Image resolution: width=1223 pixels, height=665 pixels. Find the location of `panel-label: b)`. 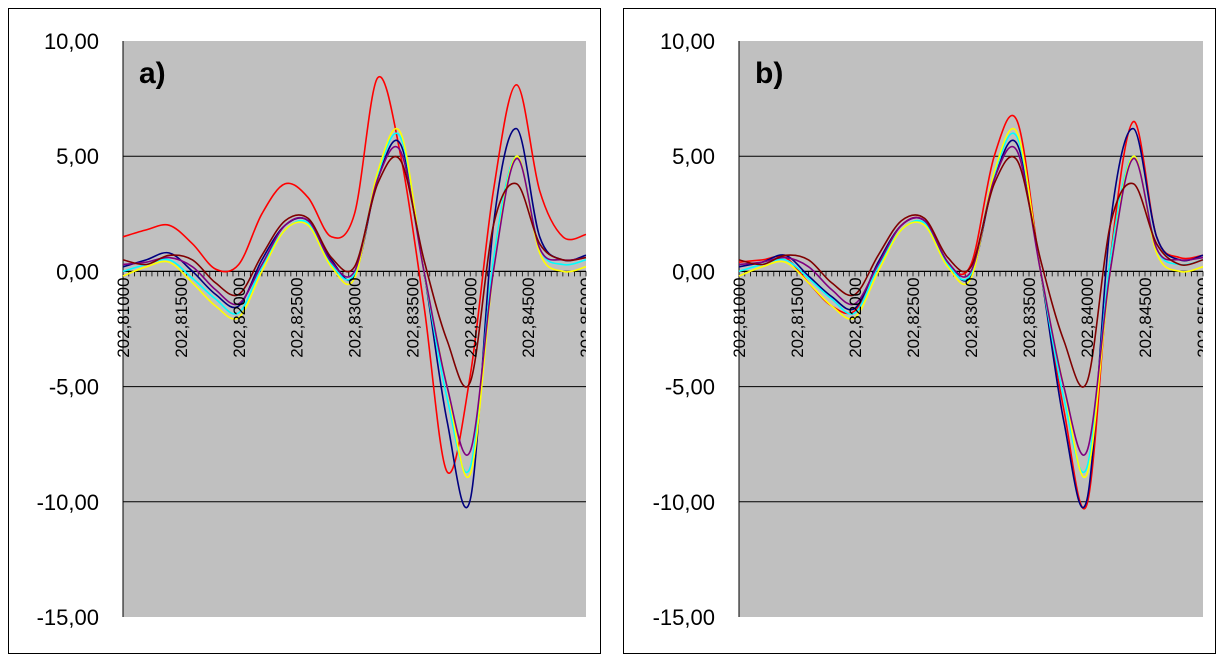

panel-label: b) is located at coordinates (769, 73).